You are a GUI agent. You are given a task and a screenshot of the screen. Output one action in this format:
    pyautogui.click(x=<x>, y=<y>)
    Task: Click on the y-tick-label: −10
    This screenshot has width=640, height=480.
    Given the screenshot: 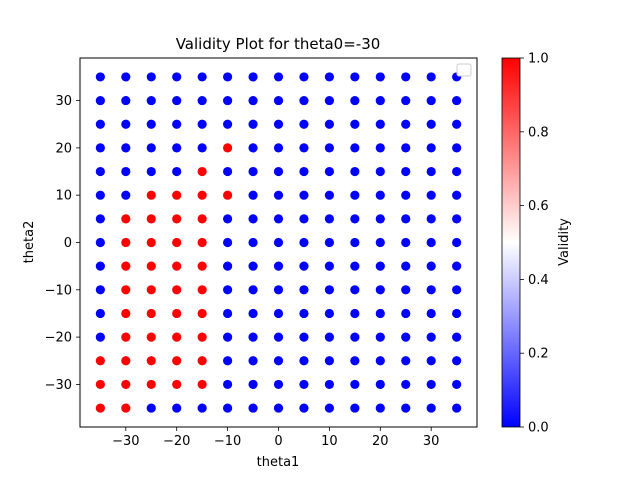 What is the action you would take?
    pyautogui.click(x=58, y=290)
    